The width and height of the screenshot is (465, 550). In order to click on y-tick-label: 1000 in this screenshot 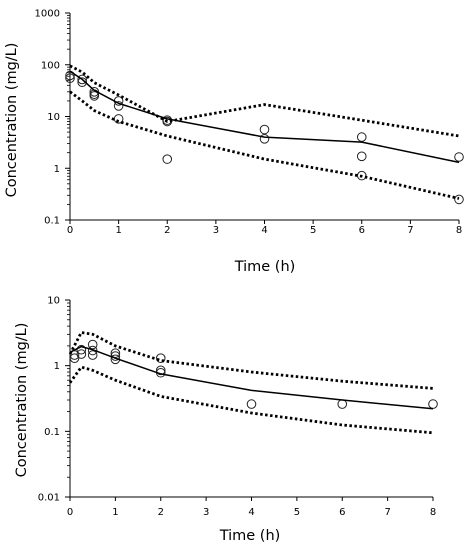, I will do `click(47, 14)`.